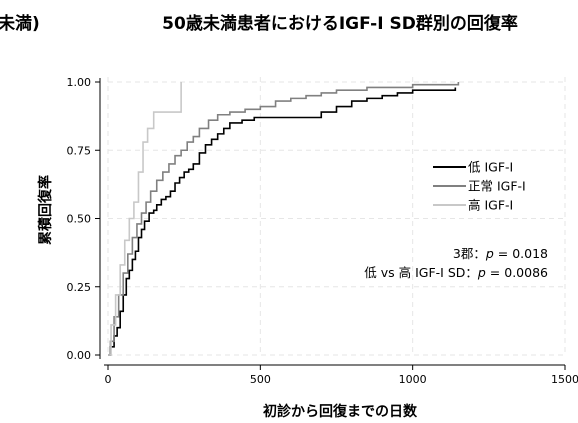  What do you see at coordinates (20, 23) in the screenshot?
I see `left-title-fragment: 未満)` at bounding box center [20, 23].